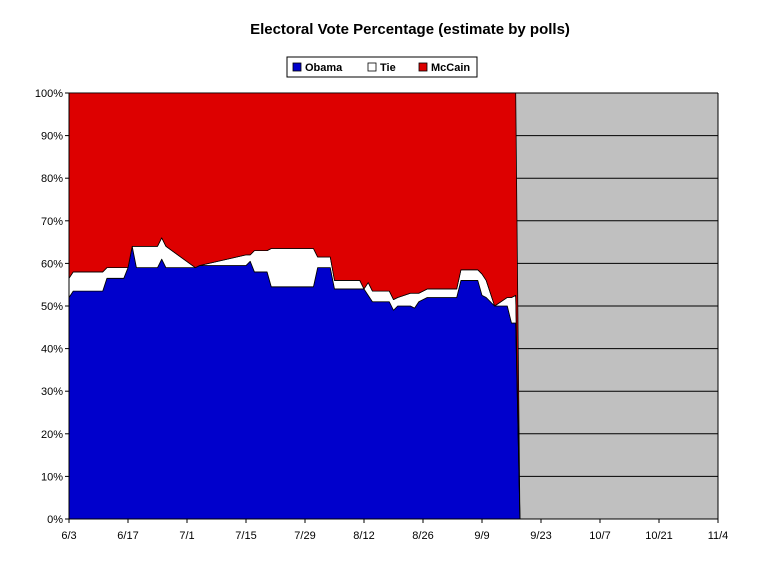  What do you see at coordinates (127, 536) in the screenshot?
I see `x-tick-label: 6/17` at bounding box center [127, 536].